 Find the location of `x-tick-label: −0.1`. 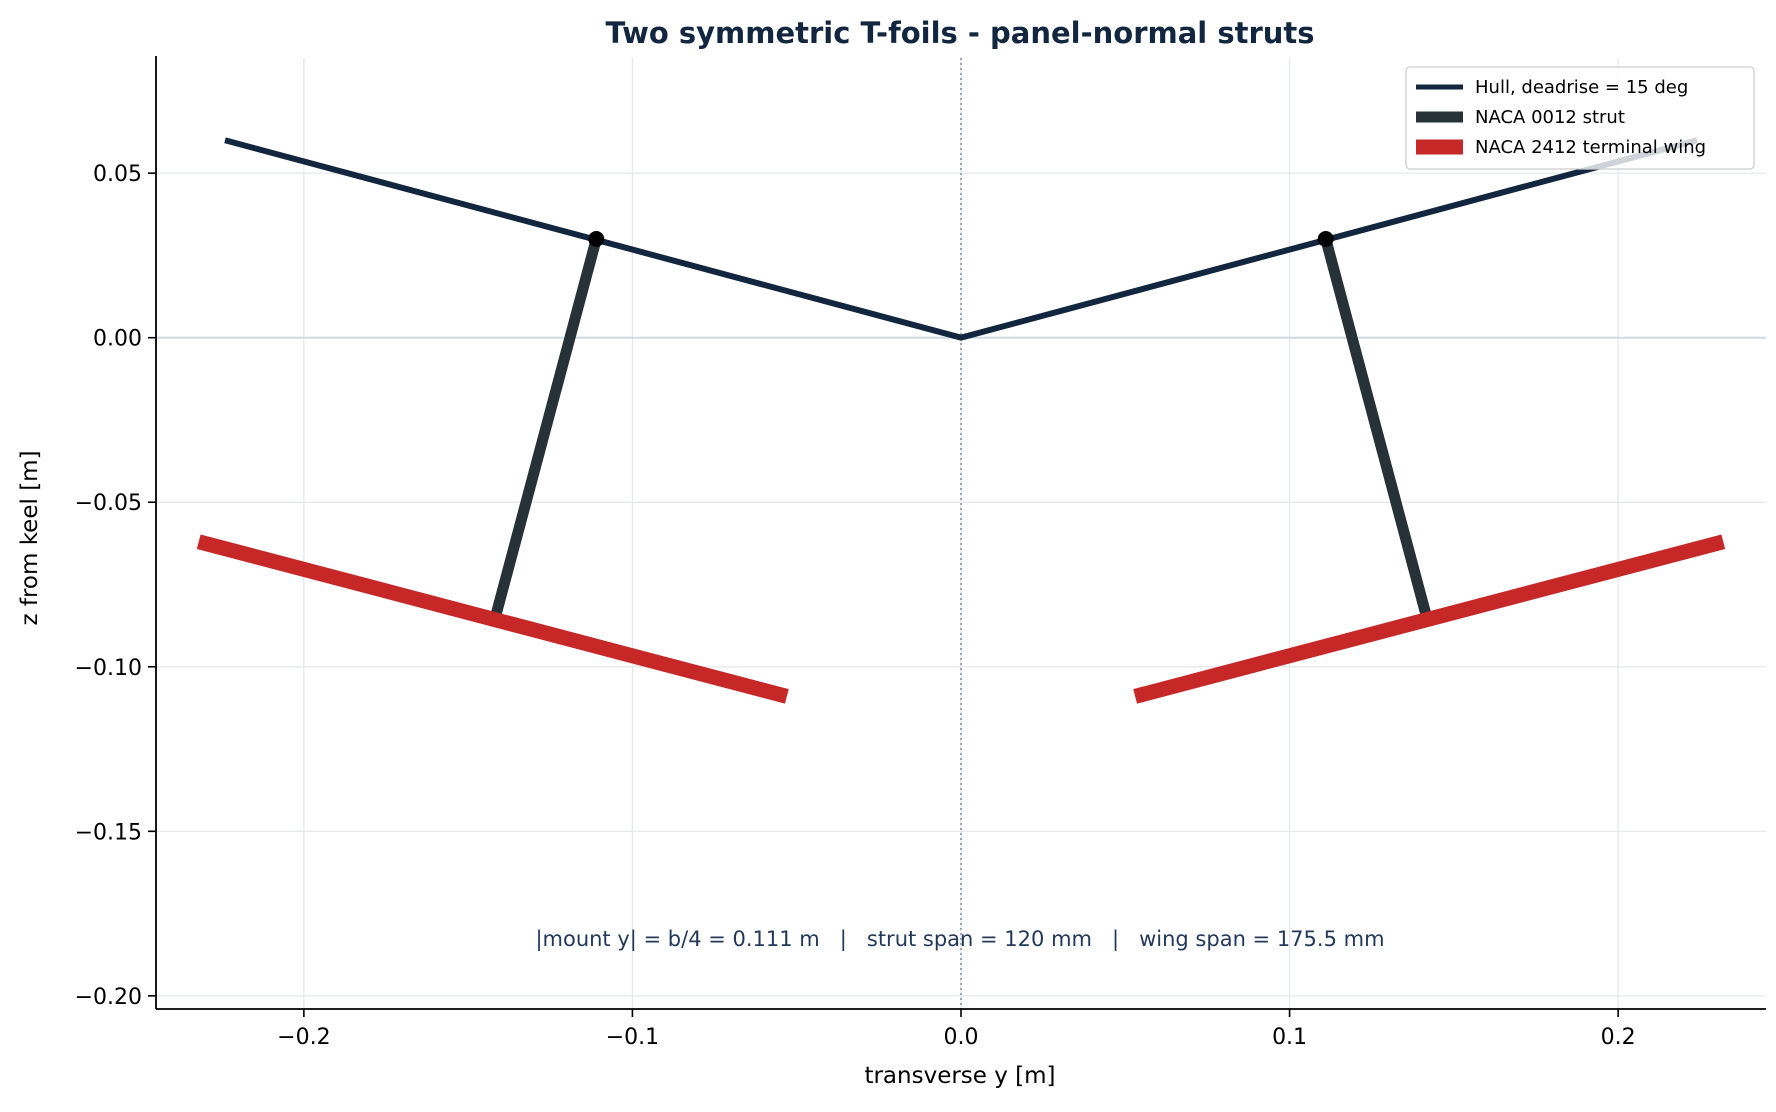

x-tick-label: −0.1 is located at coordinates (632, 1037).